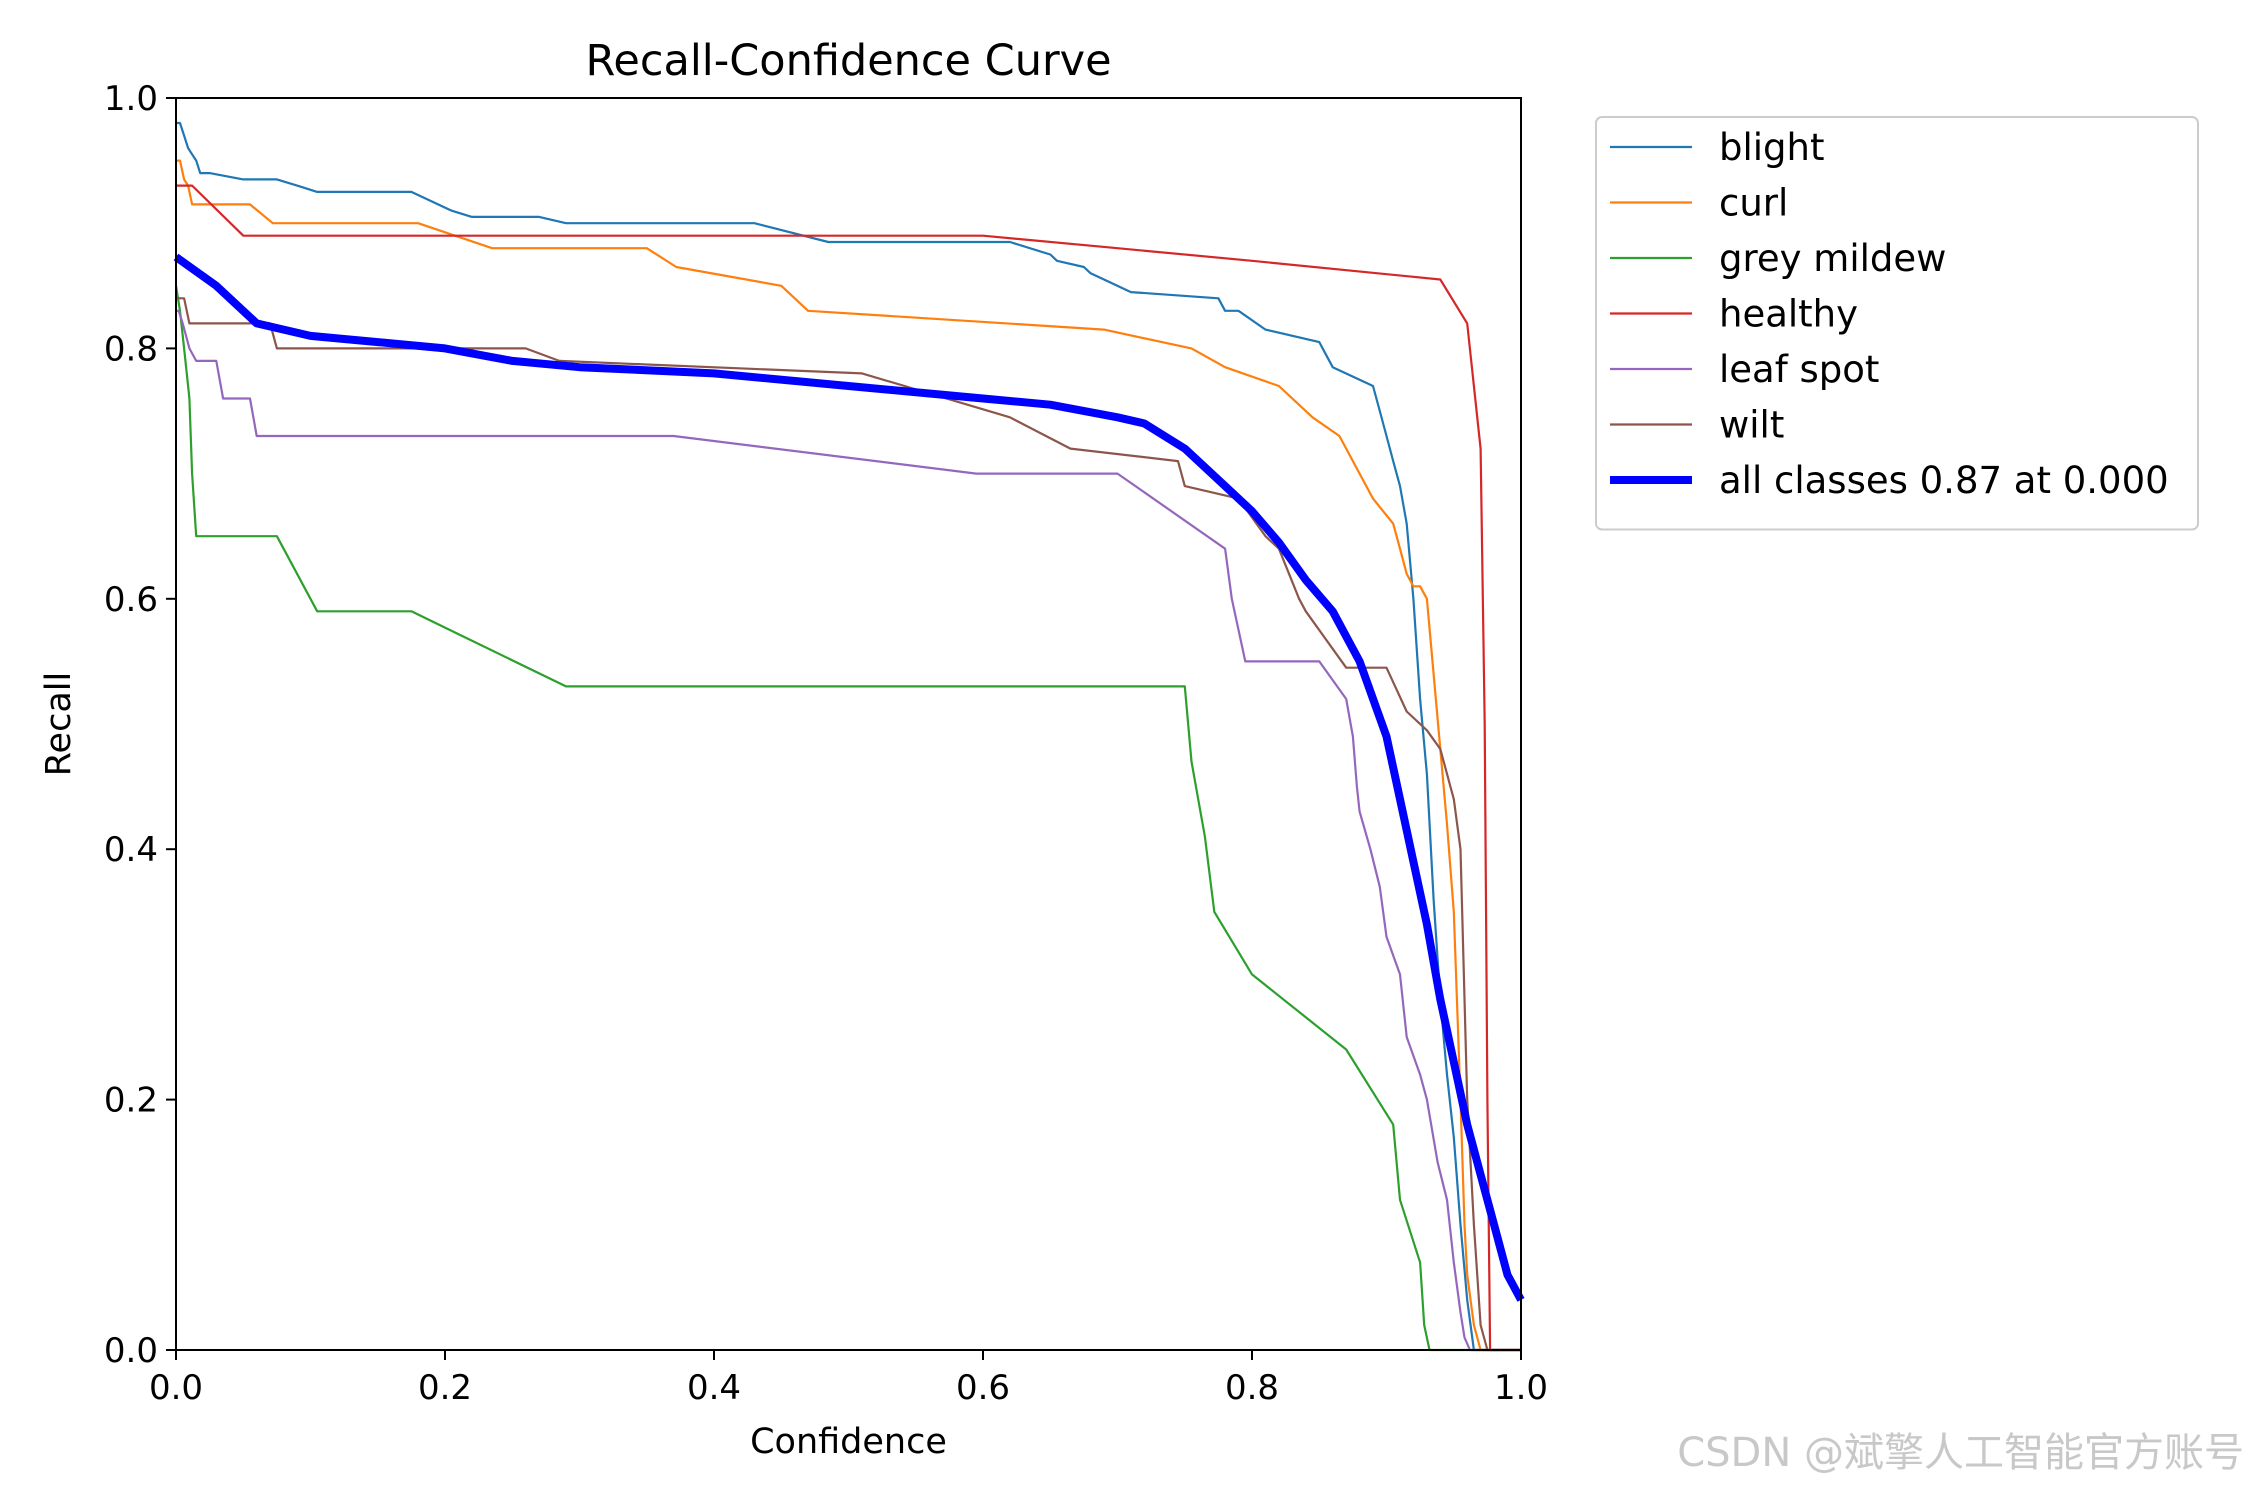 This screenshot has width=2250, height=1500. What do you see at coordinates (176, 1388) in the screenshot?
I see `x-tick-label: 0.0` at bounding box center [176, 1388].